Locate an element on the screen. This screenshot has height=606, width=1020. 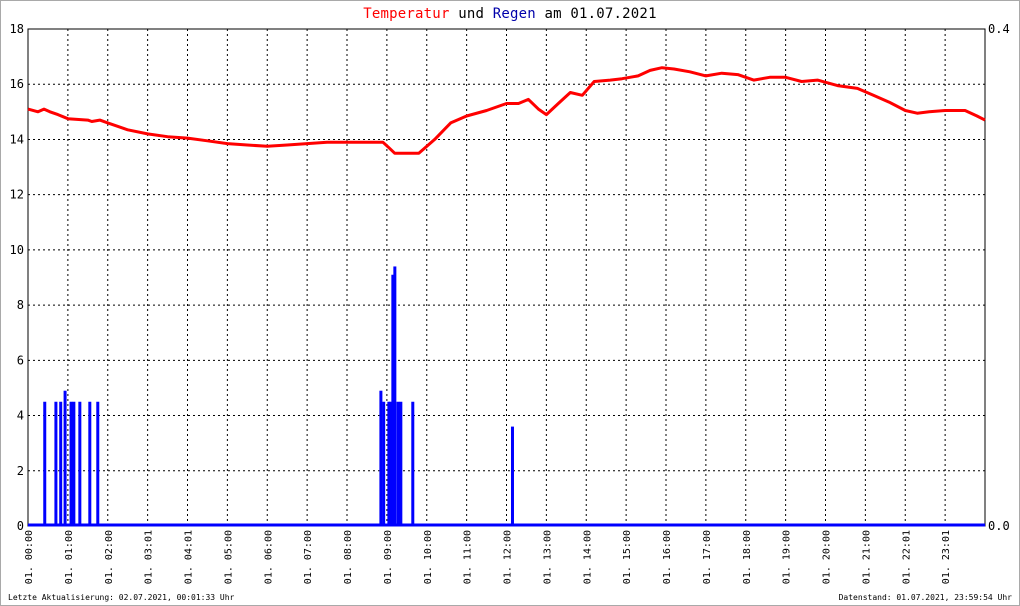
x-tick-label: 01. 04:01 is located at coordinates (189, 557).